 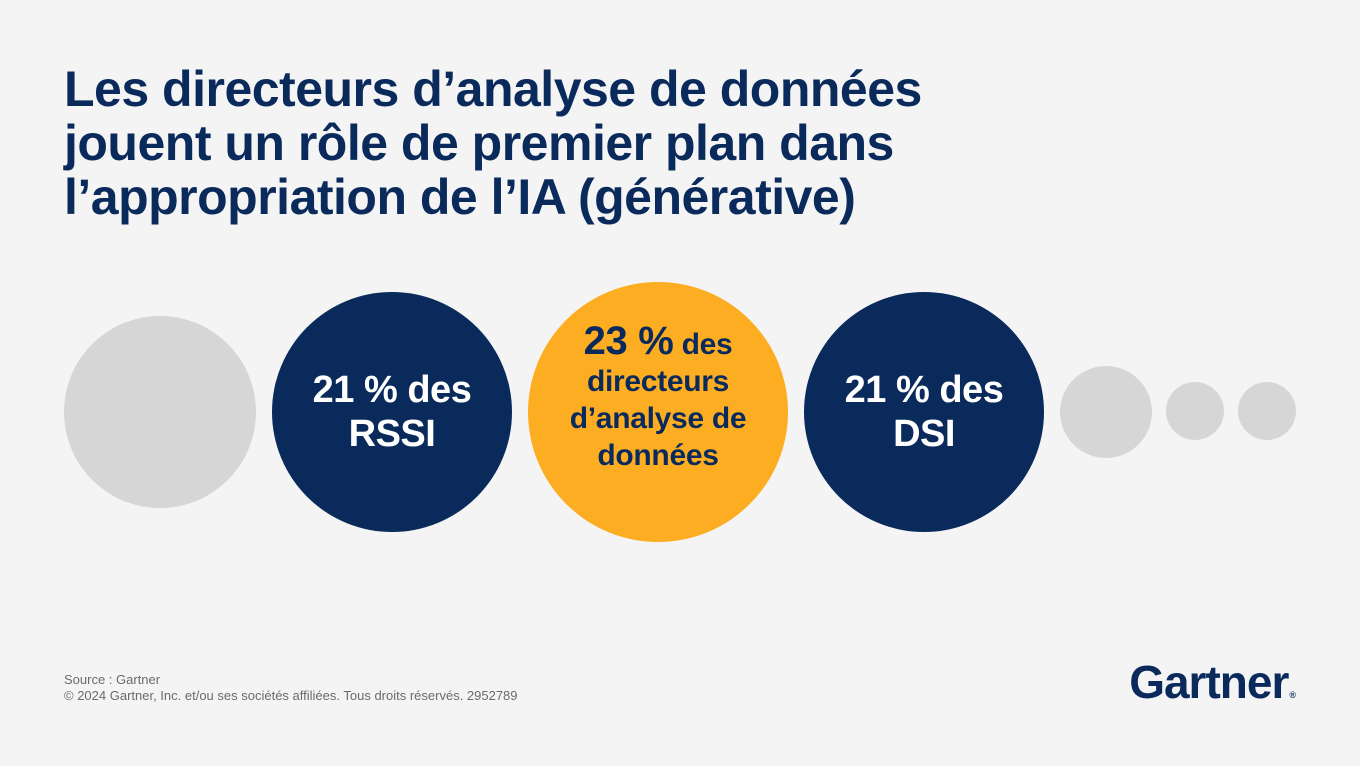 I want to click on stat-bubble-rssi: 21 % des RSSI, so click(x=392, y=412).